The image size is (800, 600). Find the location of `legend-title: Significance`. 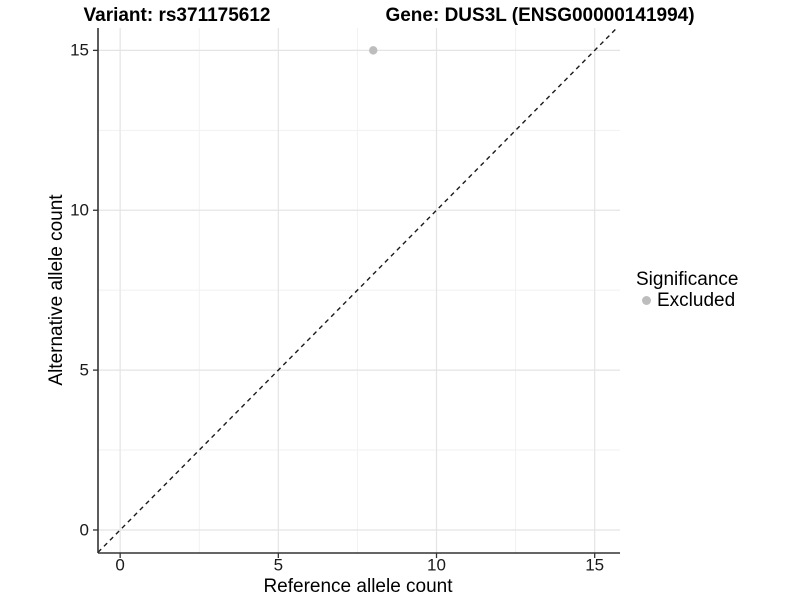

legend-title: Significance is located at coordinates (687, 279).